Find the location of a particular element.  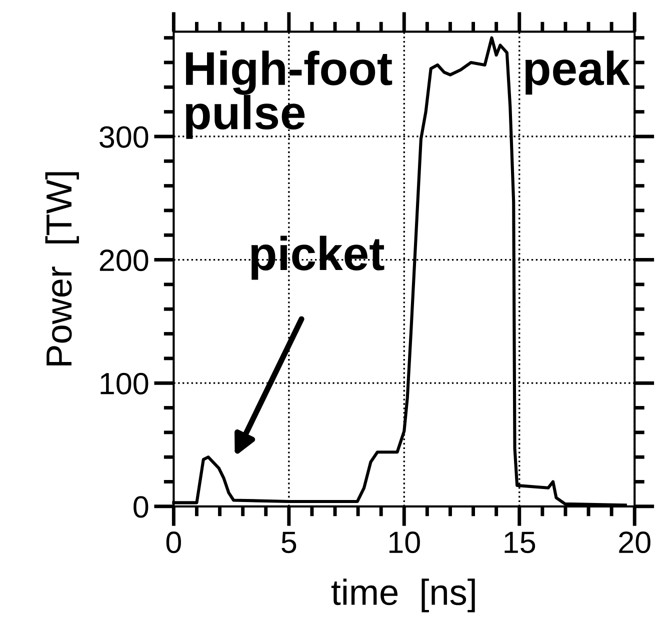

annotation: peak is located at coordinates (577, 72).